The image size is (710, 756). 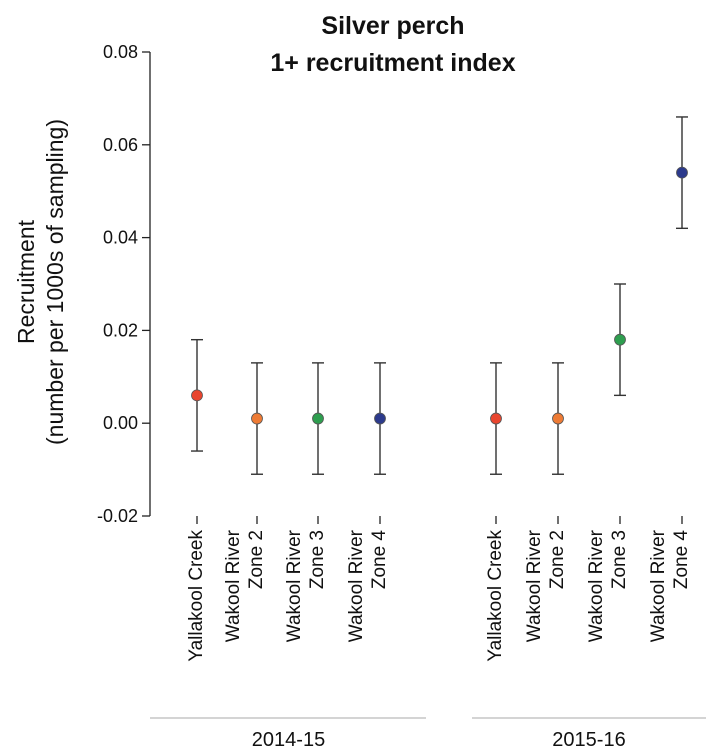 What do you see at coordinates (120, 52) in the screenshot?
I see `y-tick-label: 0.08` at bounding box center [120, 52].